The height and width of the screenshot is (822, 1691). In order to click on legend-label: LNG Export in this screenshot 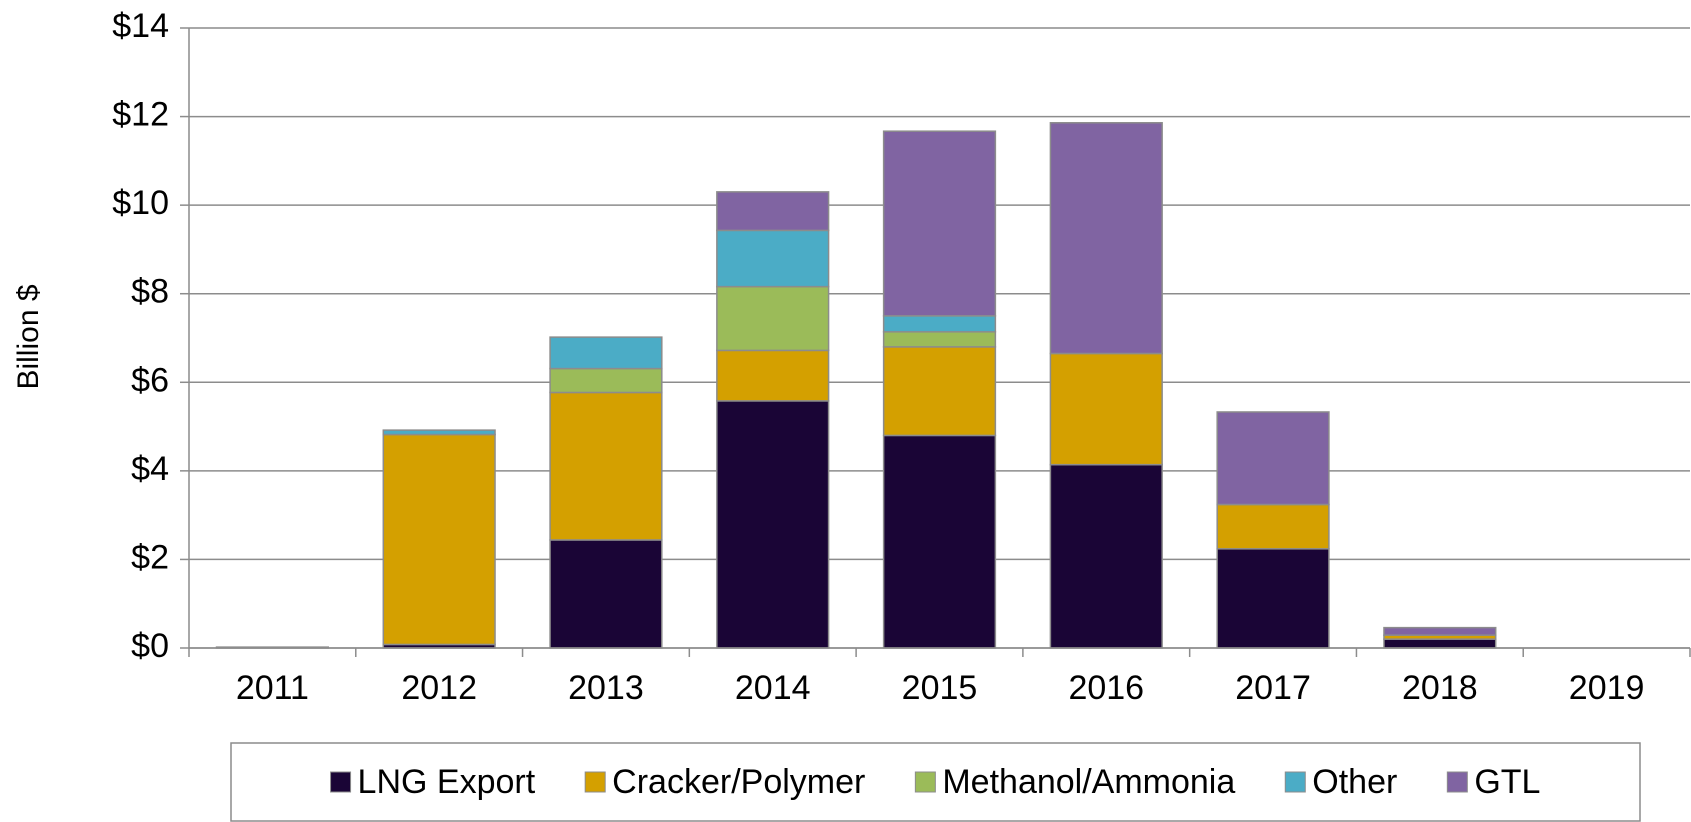, I will do `click(447, 782)`.